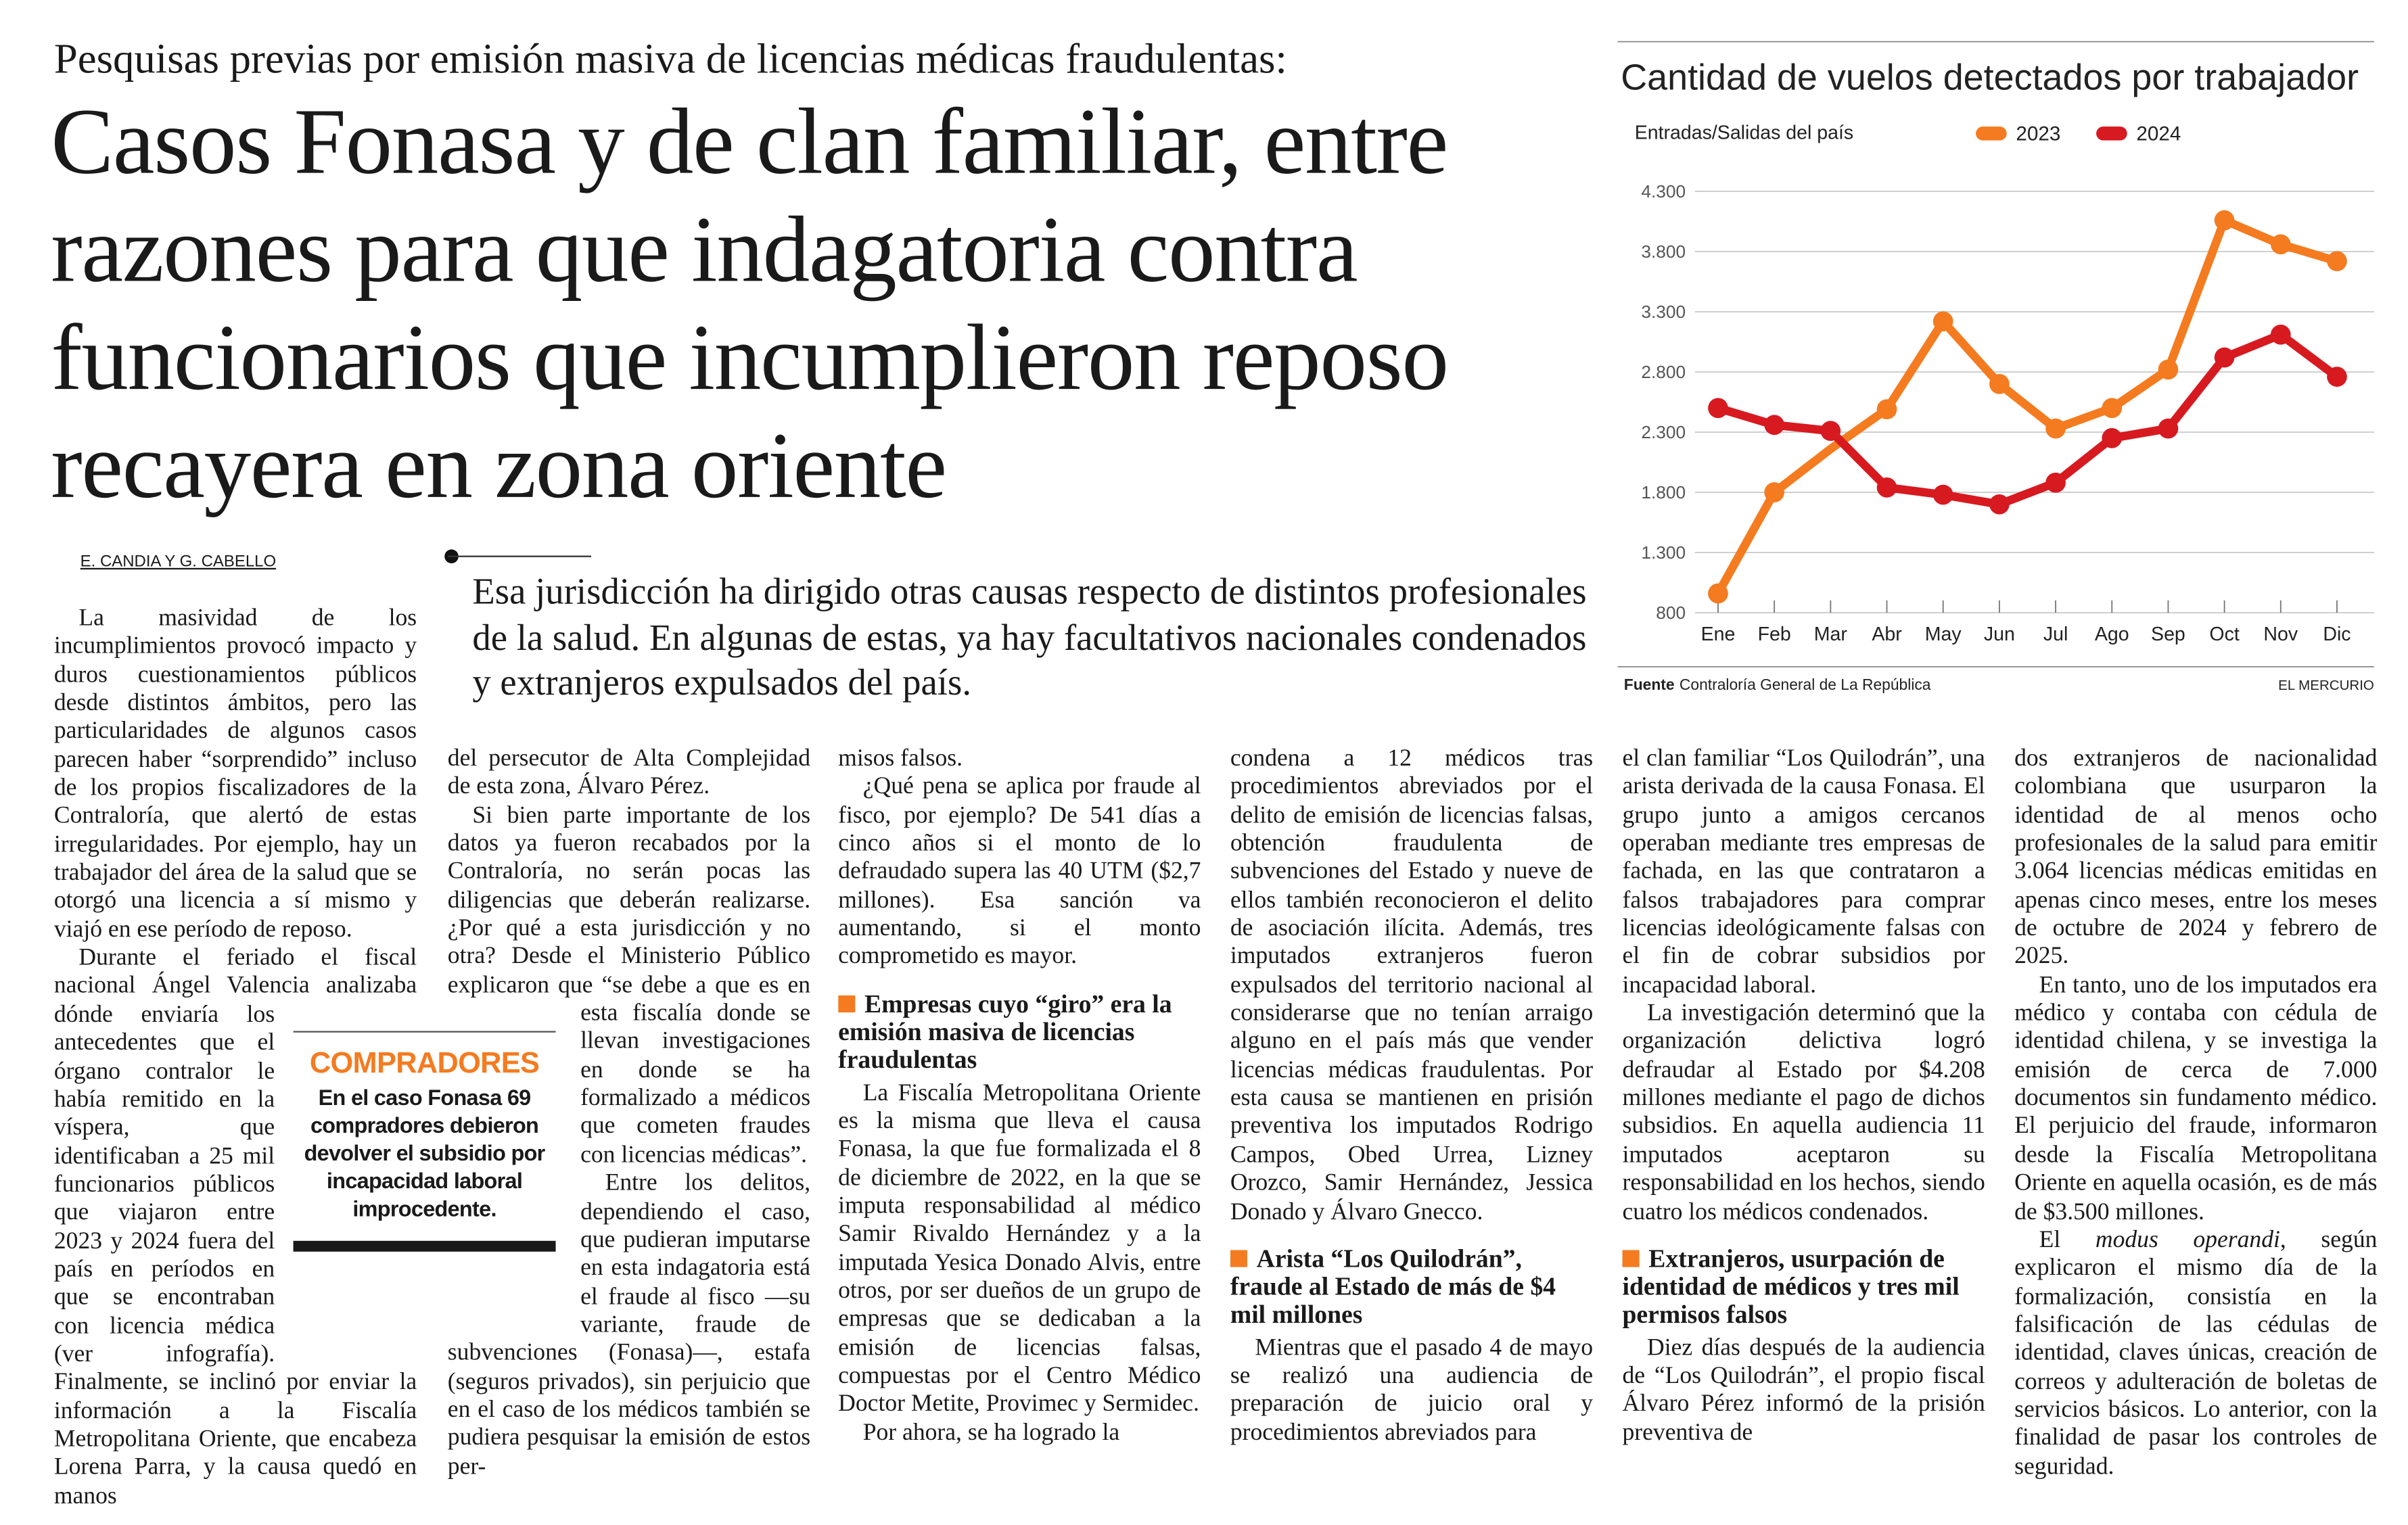 Image resolution: width=2408 pixels, height=1525 pixels. What do you see at coordinates (2112, 634) in the screenshot?
I see `x-tick-label: Ago` at bounding box center [2112, 634].